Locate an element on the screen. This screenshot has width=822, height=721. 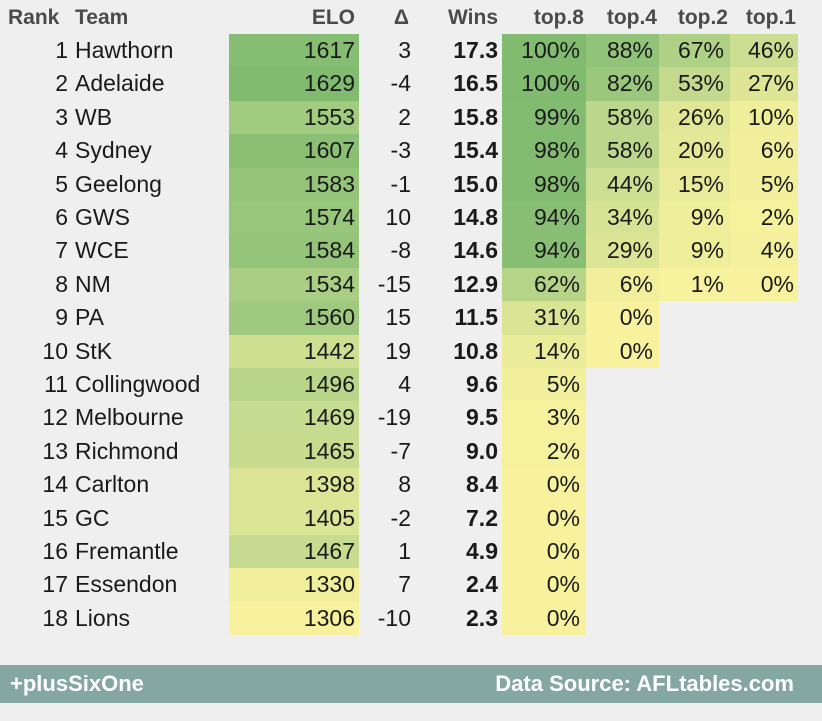
header-top1: top.1 is located at coordinates (770, 17).